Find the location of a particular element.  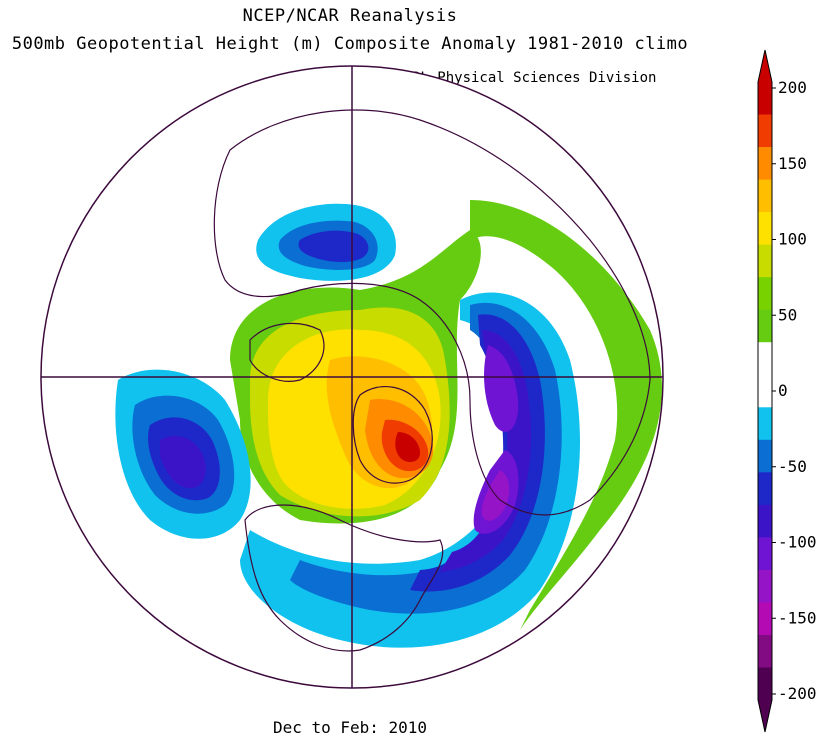

colorbar-tick-label: 200 is located at coordinates (792, 87).